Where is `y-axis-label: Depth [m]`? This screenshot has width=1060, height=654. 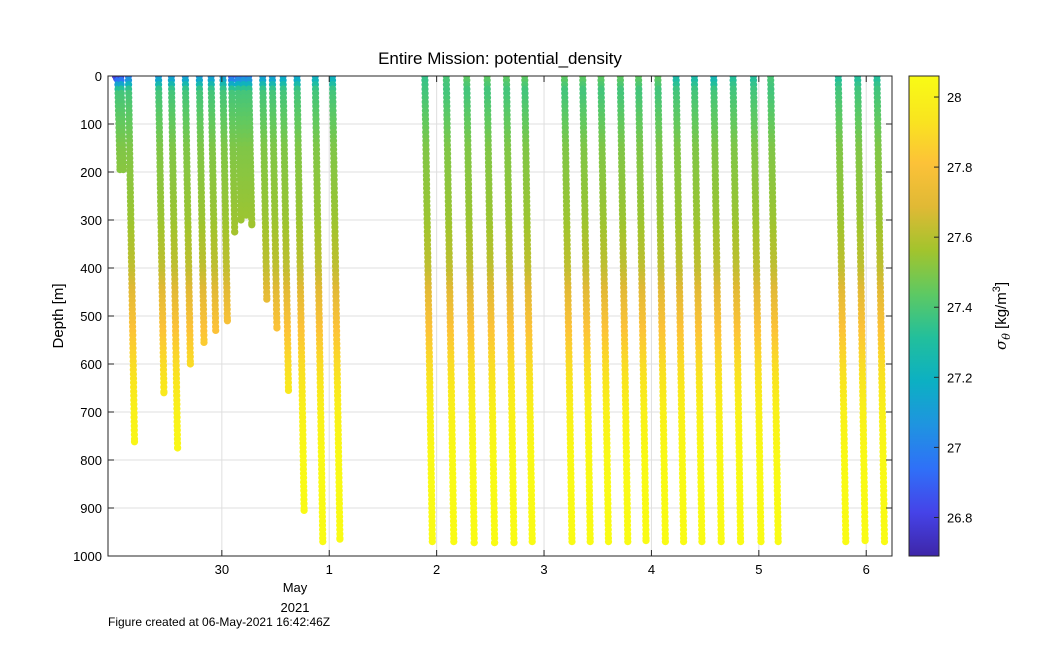
y-axis-label: Depth [m] is located at coordinates (58, 315).